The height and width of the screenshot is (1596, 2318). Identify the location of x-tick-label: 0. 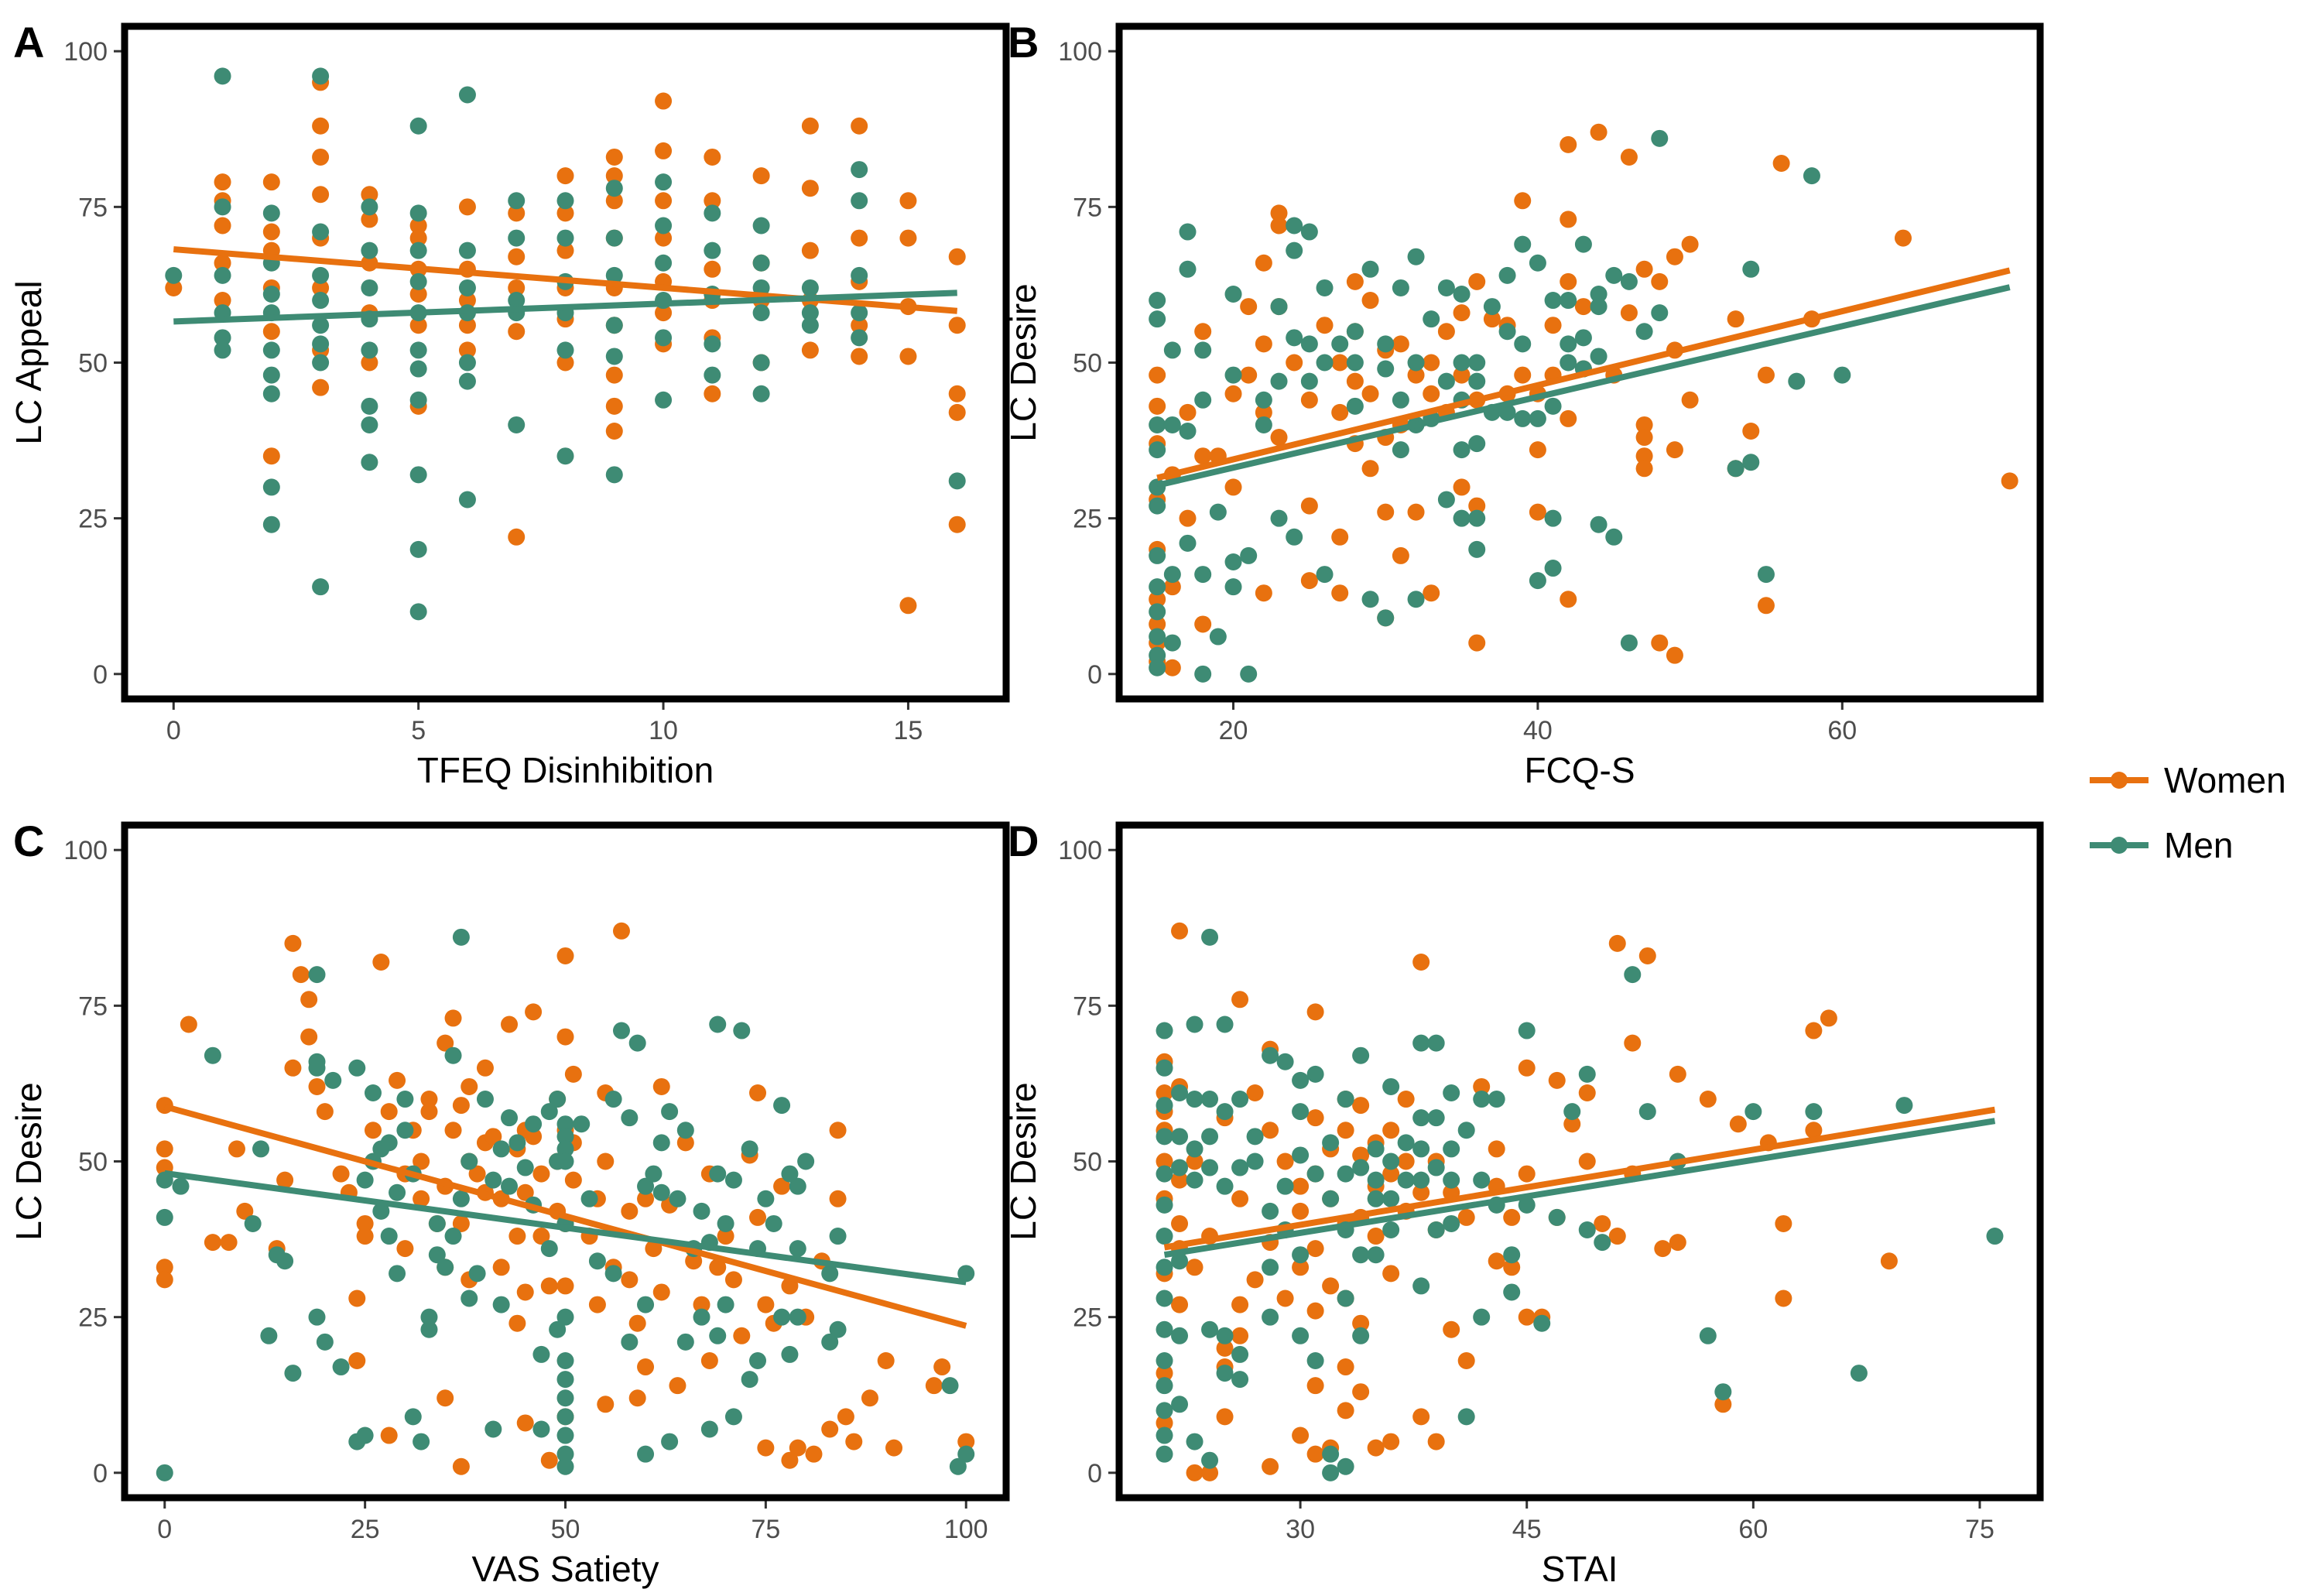
(164, 1529).